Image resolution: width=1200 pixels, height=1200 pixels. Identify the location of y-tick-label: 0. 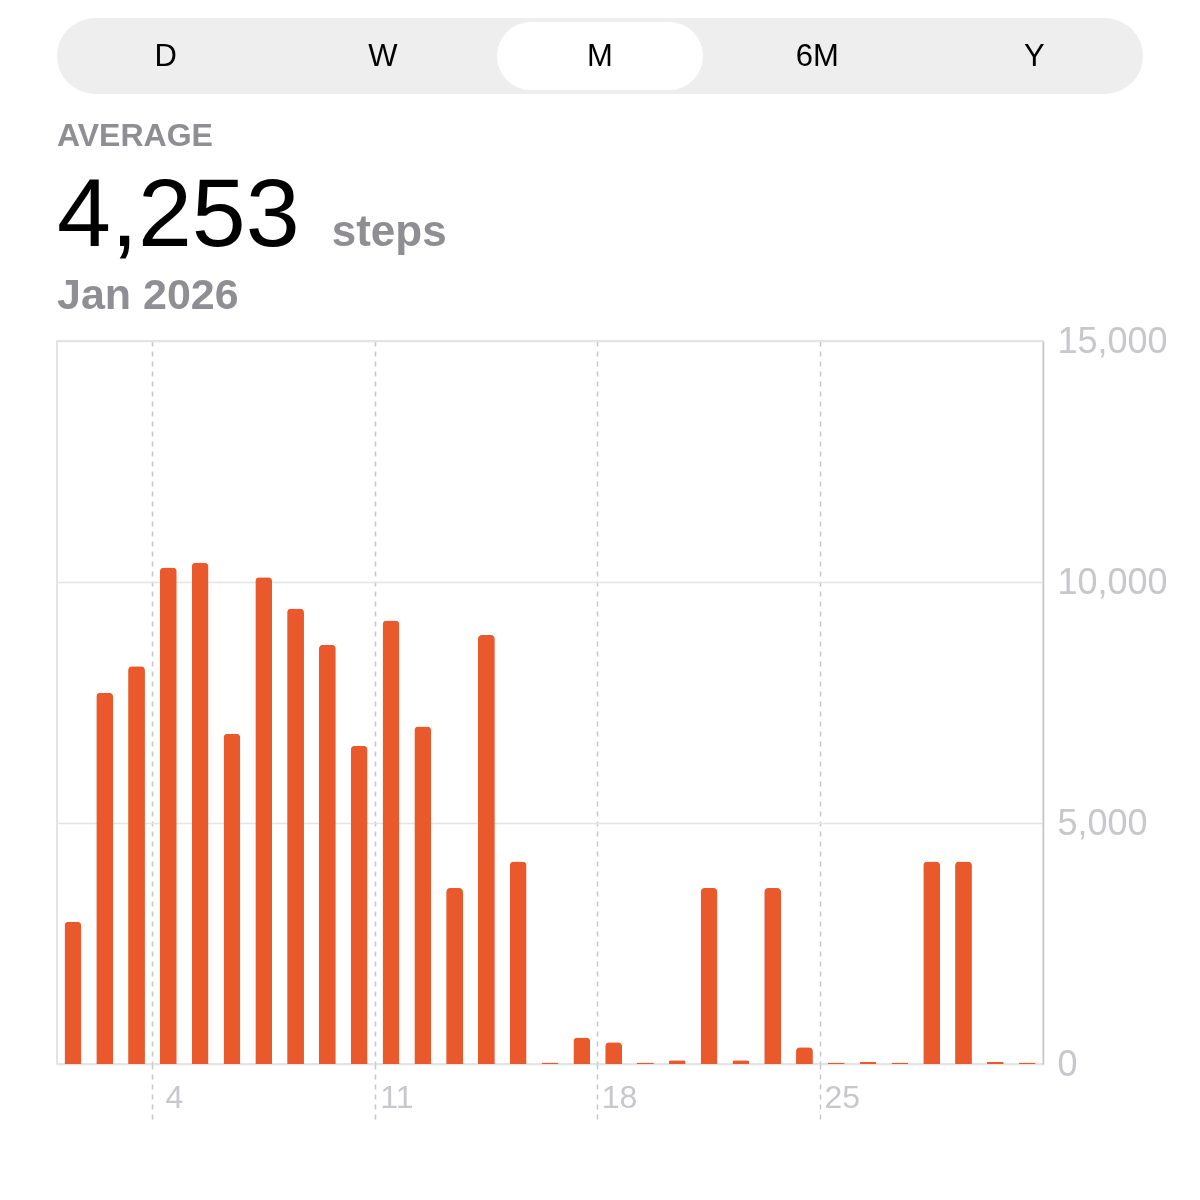
(1067, 1063).